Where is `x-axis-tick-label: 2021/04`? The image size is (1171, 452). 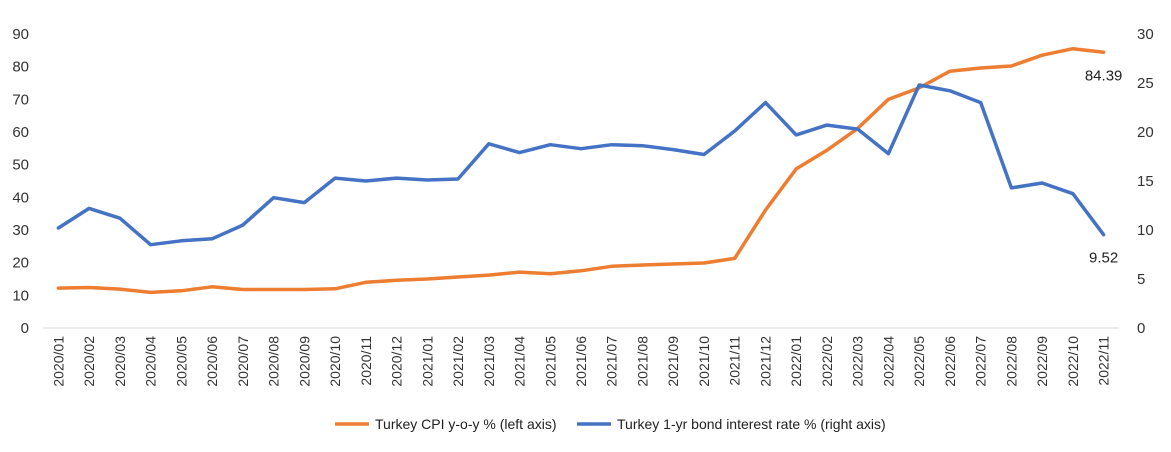
x-axis-tick-label: 2021/04 is located at coordinates (520, 361).